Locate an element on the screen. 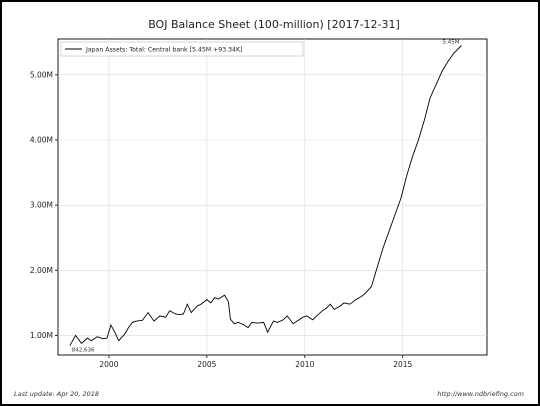  y-tick-label: 3.00M is located at coordinates (41, 205).